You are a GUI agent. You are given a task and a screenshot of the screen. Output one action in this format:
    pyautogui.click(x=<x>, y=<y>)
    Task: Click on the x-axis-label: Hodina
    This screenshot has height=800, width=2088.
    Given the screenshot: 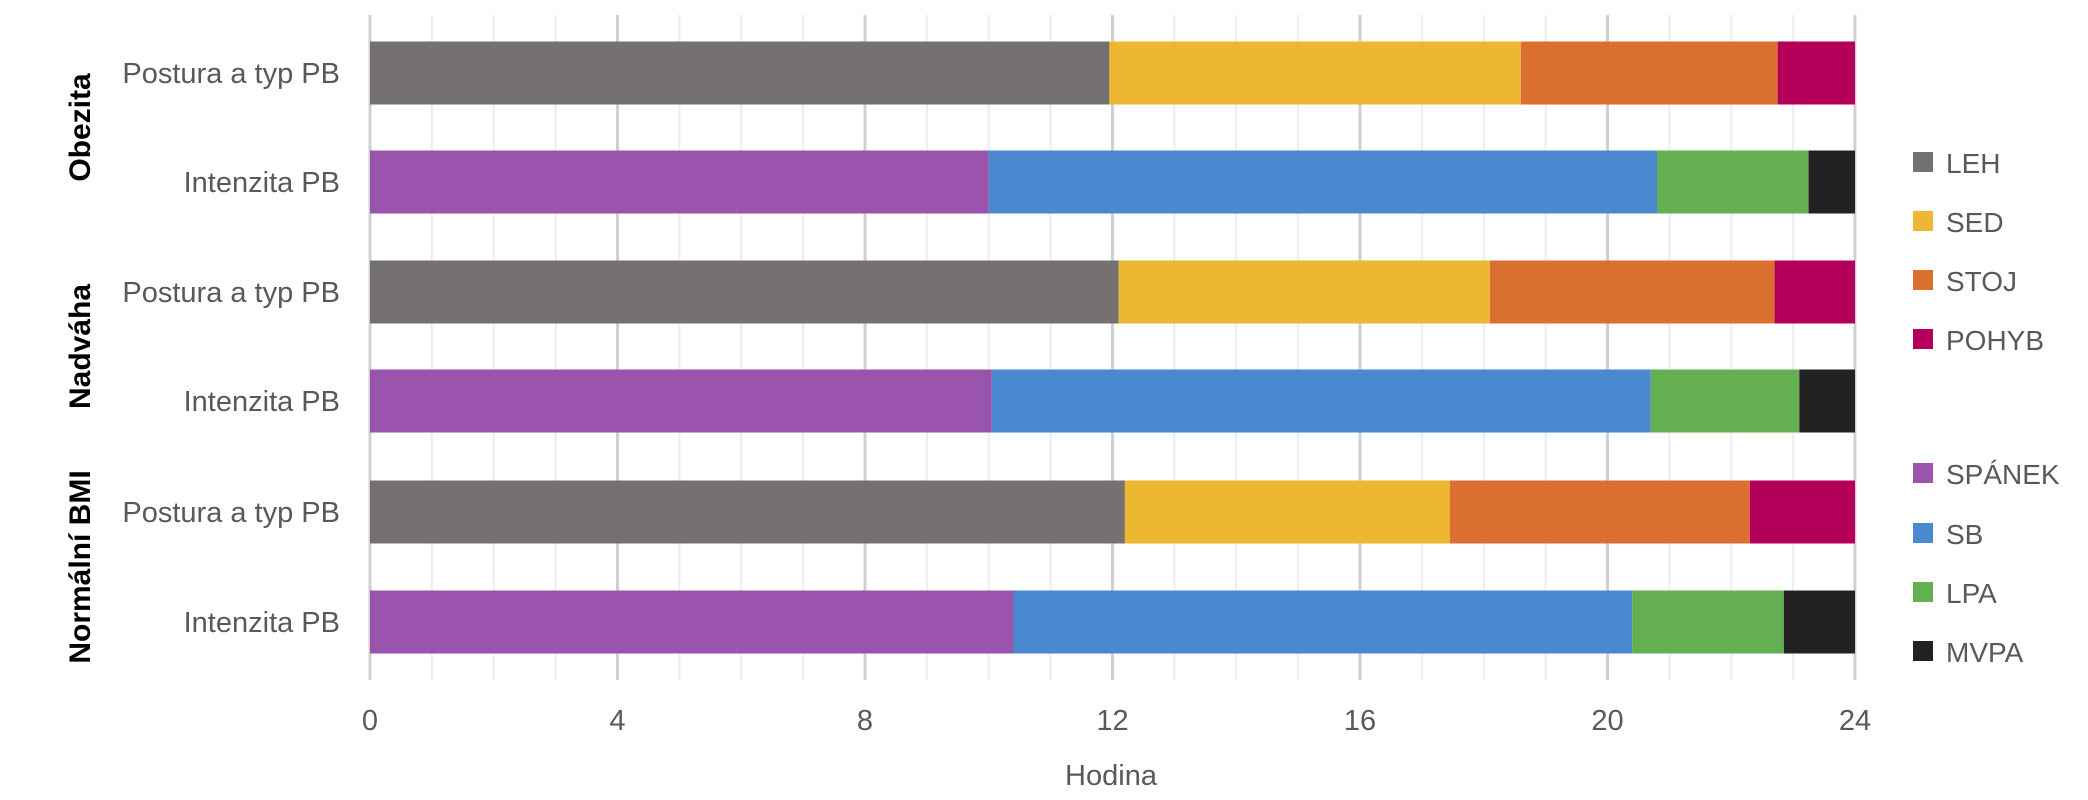 What is the action you would take?
    pyautogui.click(x=1111, y=776)
    